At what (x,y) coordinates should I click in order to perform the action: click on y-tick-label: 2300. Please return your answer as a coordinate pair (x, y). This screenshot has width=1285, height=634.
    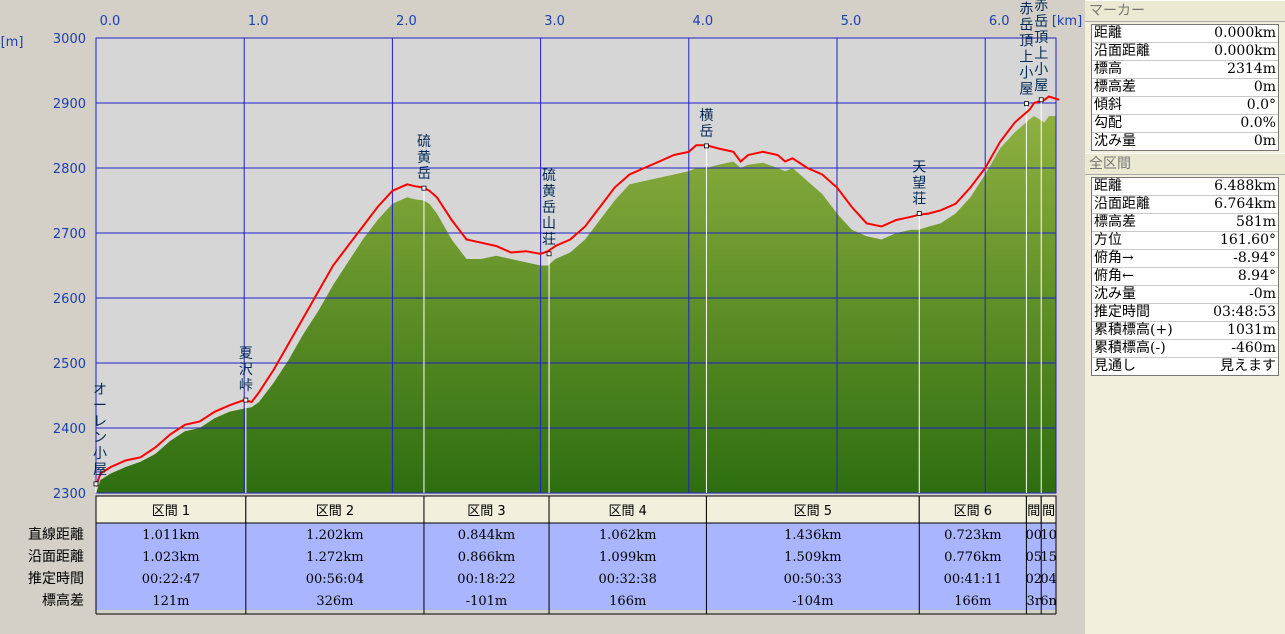
    Looking at the image, I should click on (69, 494).